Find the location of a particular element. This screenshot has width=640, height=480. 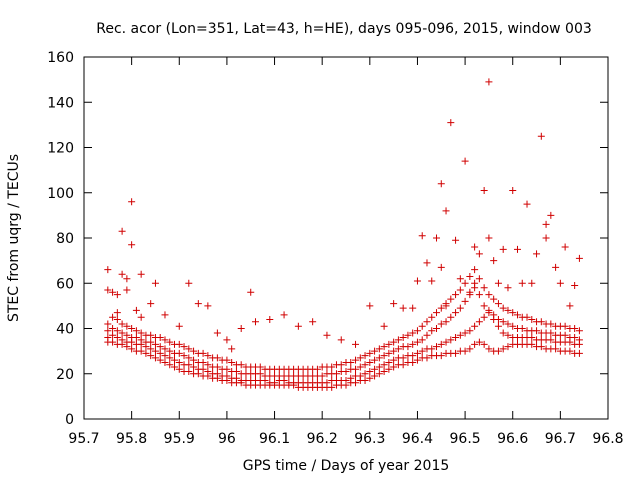

x-tick-label: 96.4 is located at coordinates (417, 439).